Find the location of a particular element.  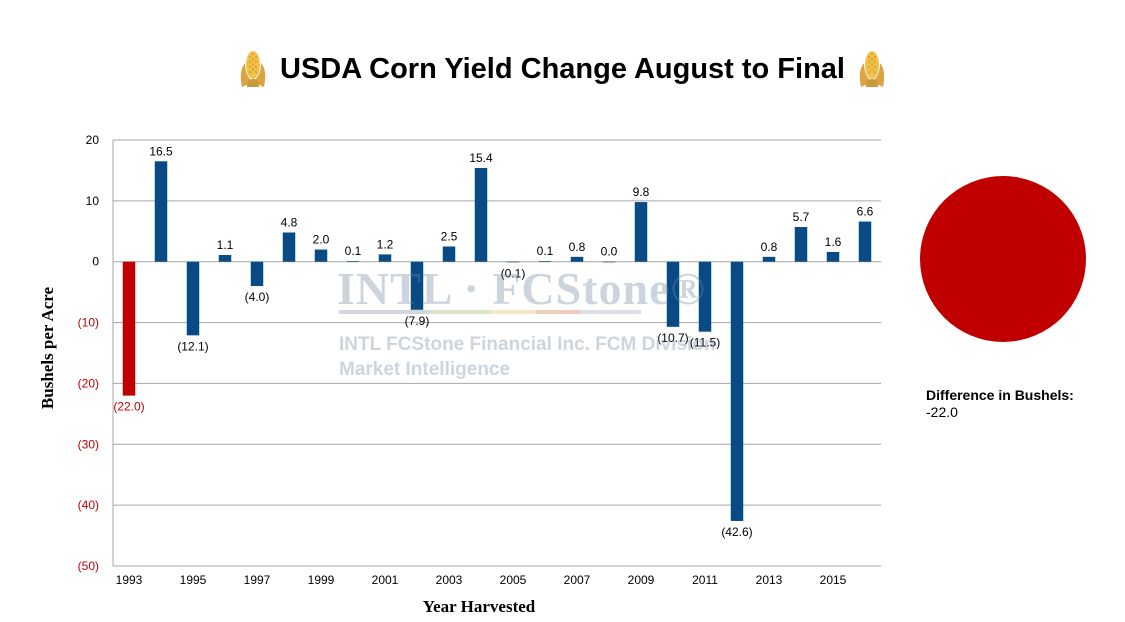

y-tick-label: 10 is located at coordinates (93, 201).